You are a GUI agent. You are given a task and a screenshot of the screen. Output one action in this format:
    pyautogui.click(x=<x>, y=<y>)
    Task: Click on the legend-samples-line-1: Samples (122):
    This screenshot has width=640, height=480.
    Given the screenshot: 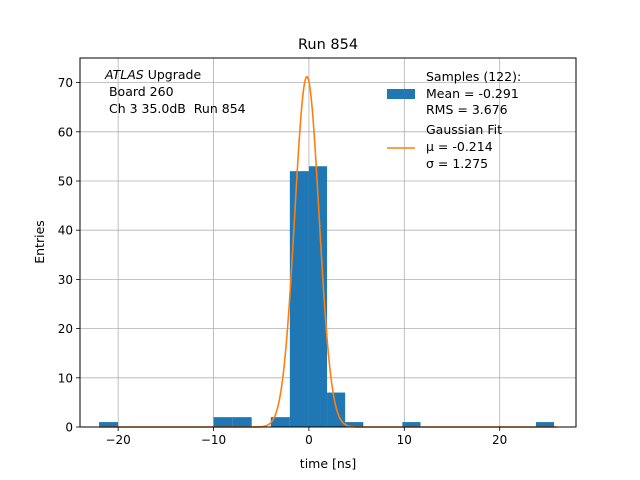 What is the action you would take?
    pyautogui.click(x=473, y=76)
    